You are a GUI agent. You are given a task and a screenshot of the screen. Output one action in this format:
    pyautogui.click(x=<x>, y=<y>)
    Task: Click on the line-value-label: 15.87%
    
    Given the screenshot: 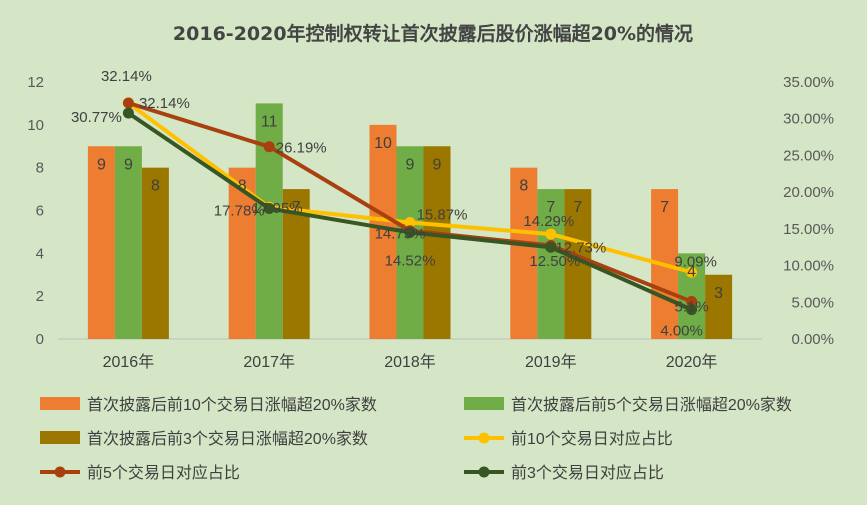 What is the action you would take?
    pyautogui.click(x=442, y=214)
    